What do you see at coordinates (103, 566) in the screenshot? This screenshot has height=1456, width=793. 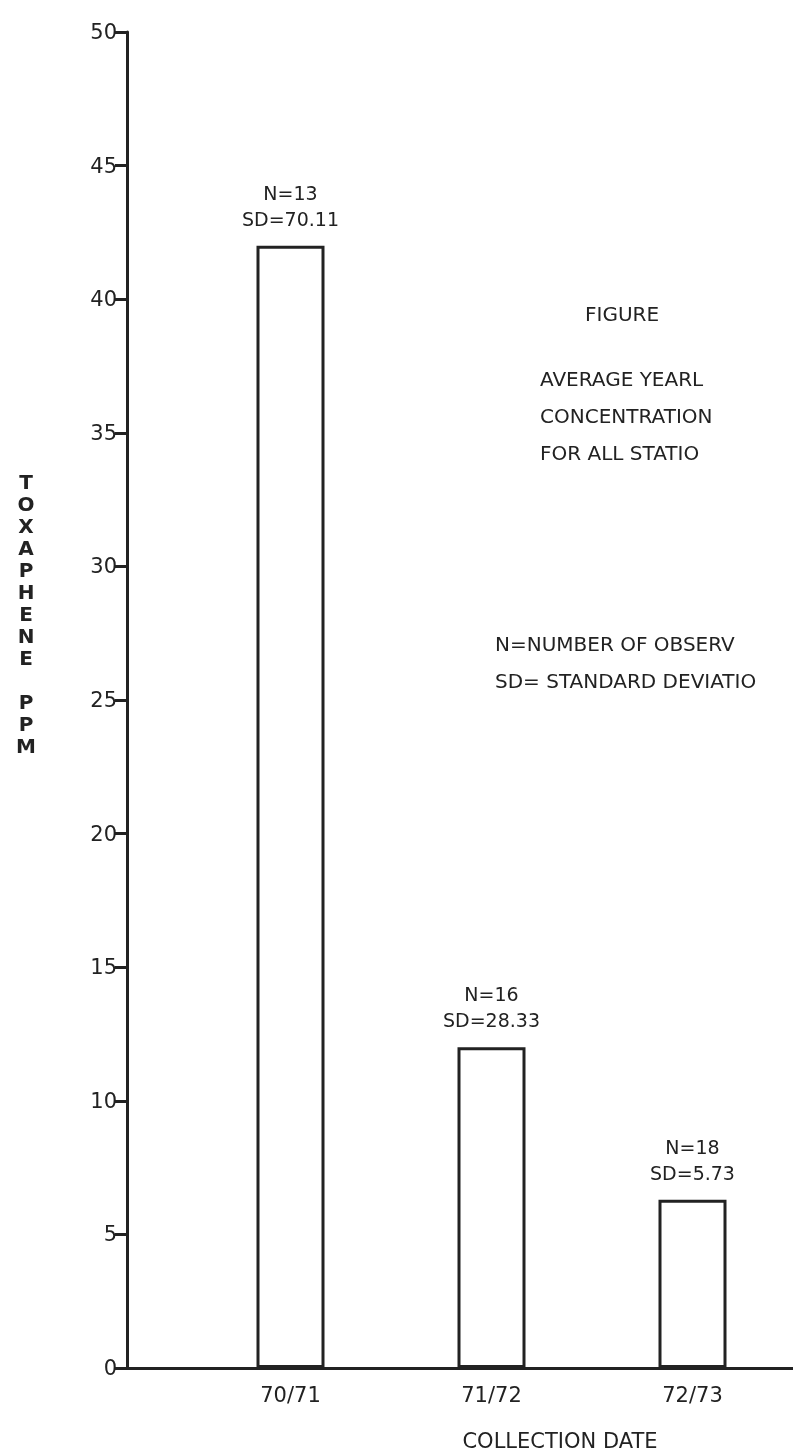 I see `y-tick-label: 30` at bounding box center [103, 566].